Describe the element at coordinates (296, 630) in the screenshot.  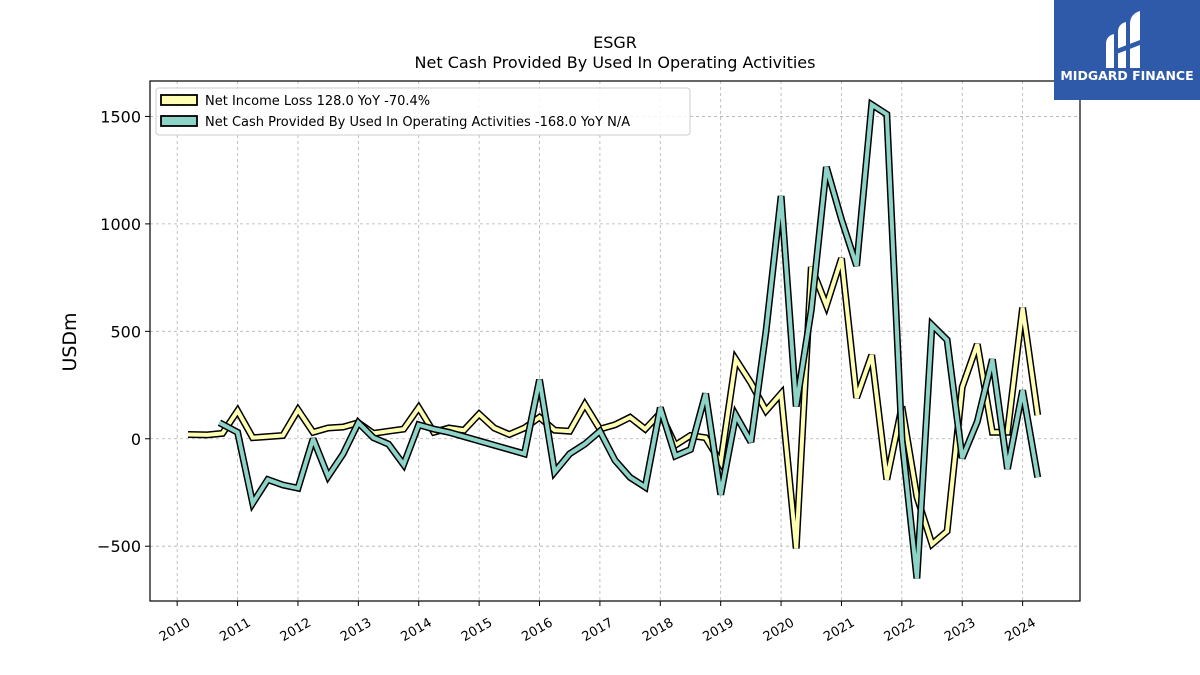
I see `x-tick-label: 2012` at that location.